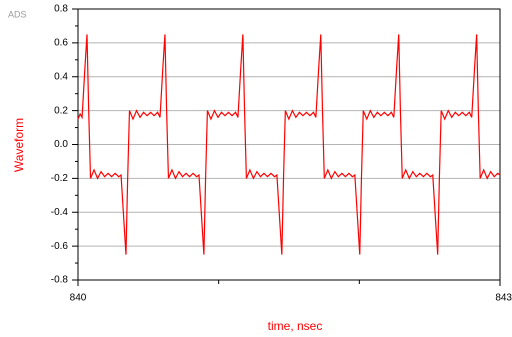  Describe the element at coordinates (60, 280) in the screenshot. I see `y-tick-label: -0.8` at that location.